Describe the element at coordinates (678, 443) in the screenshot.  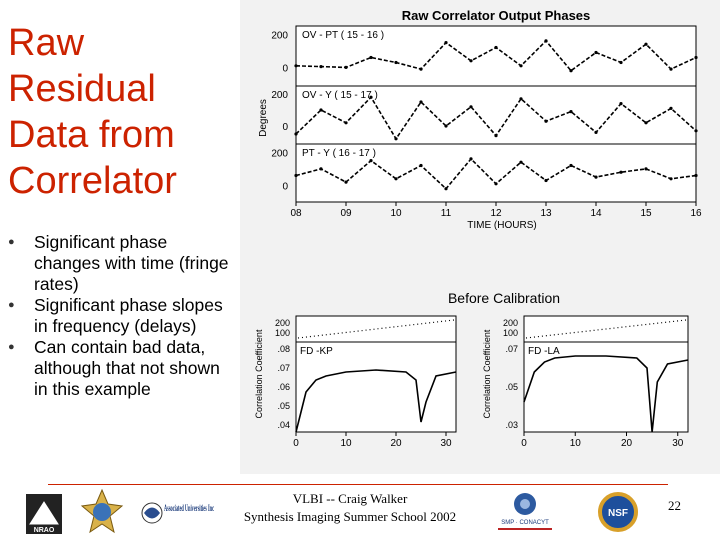
I see `x-tick-label: 30` at that location.